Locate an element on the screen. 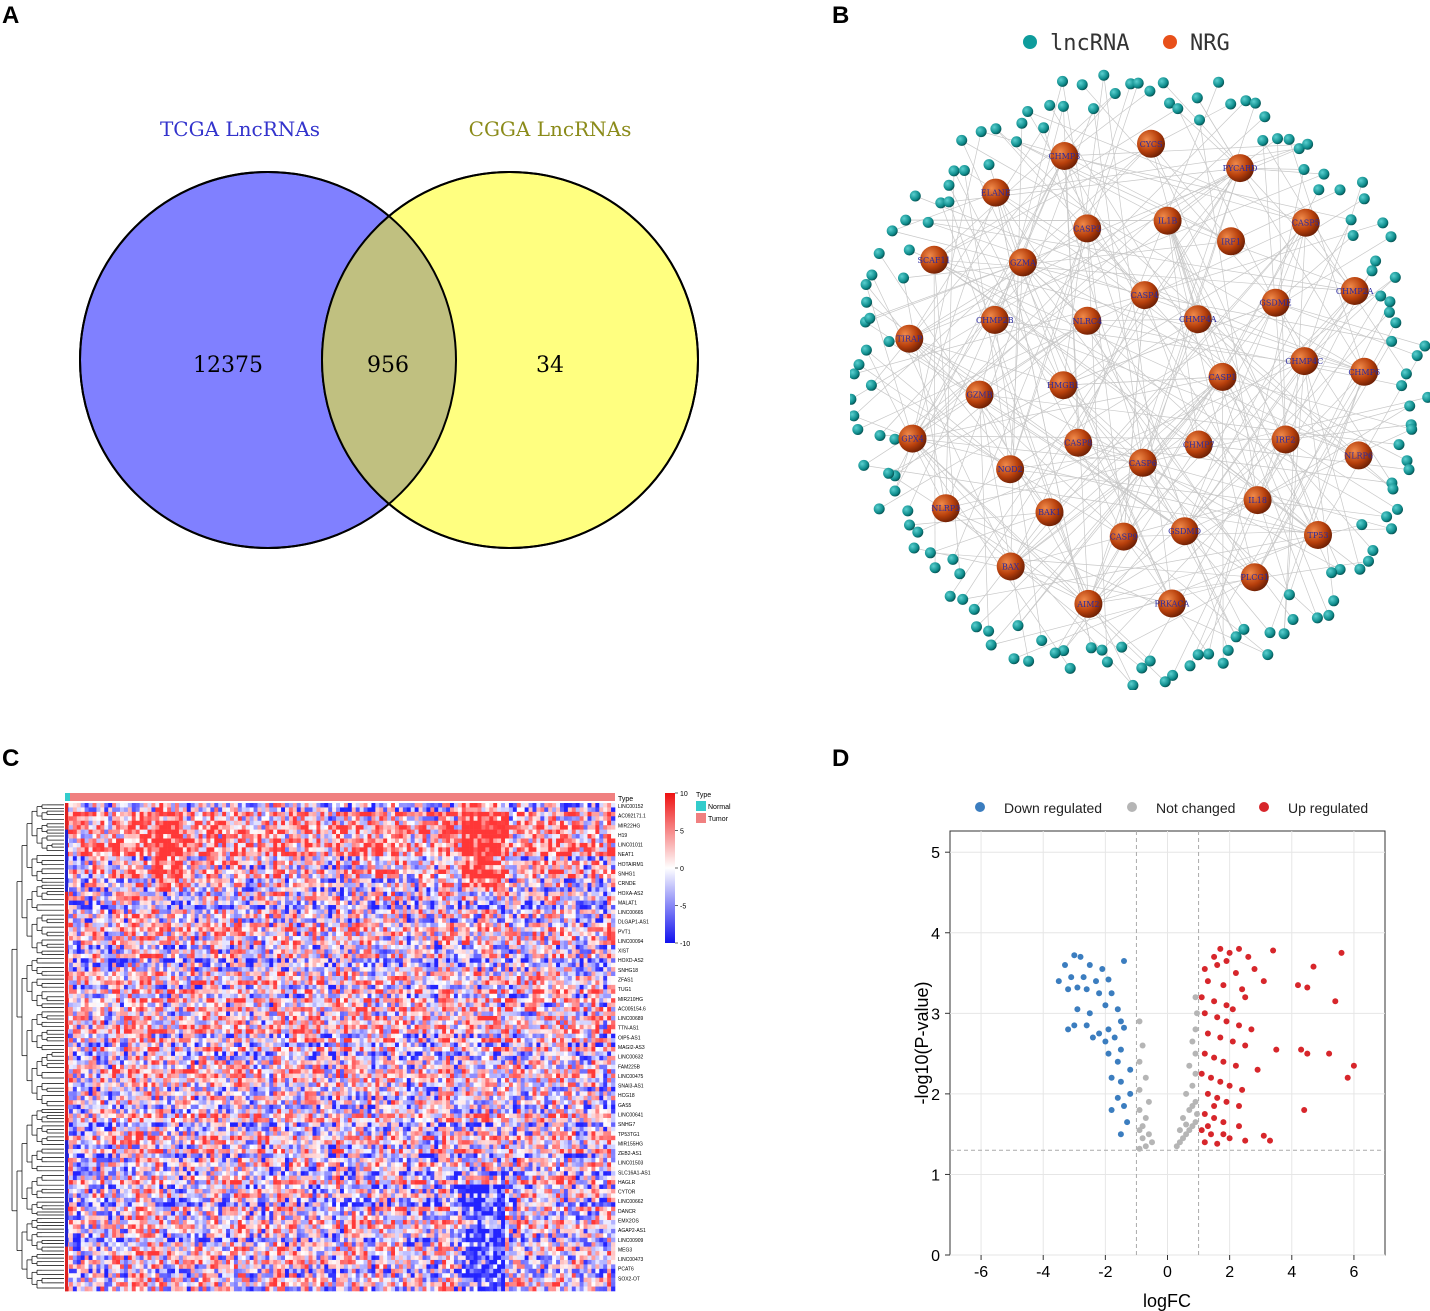  nrg-node-label: BAK1 is located at coordinates (1049, 512).